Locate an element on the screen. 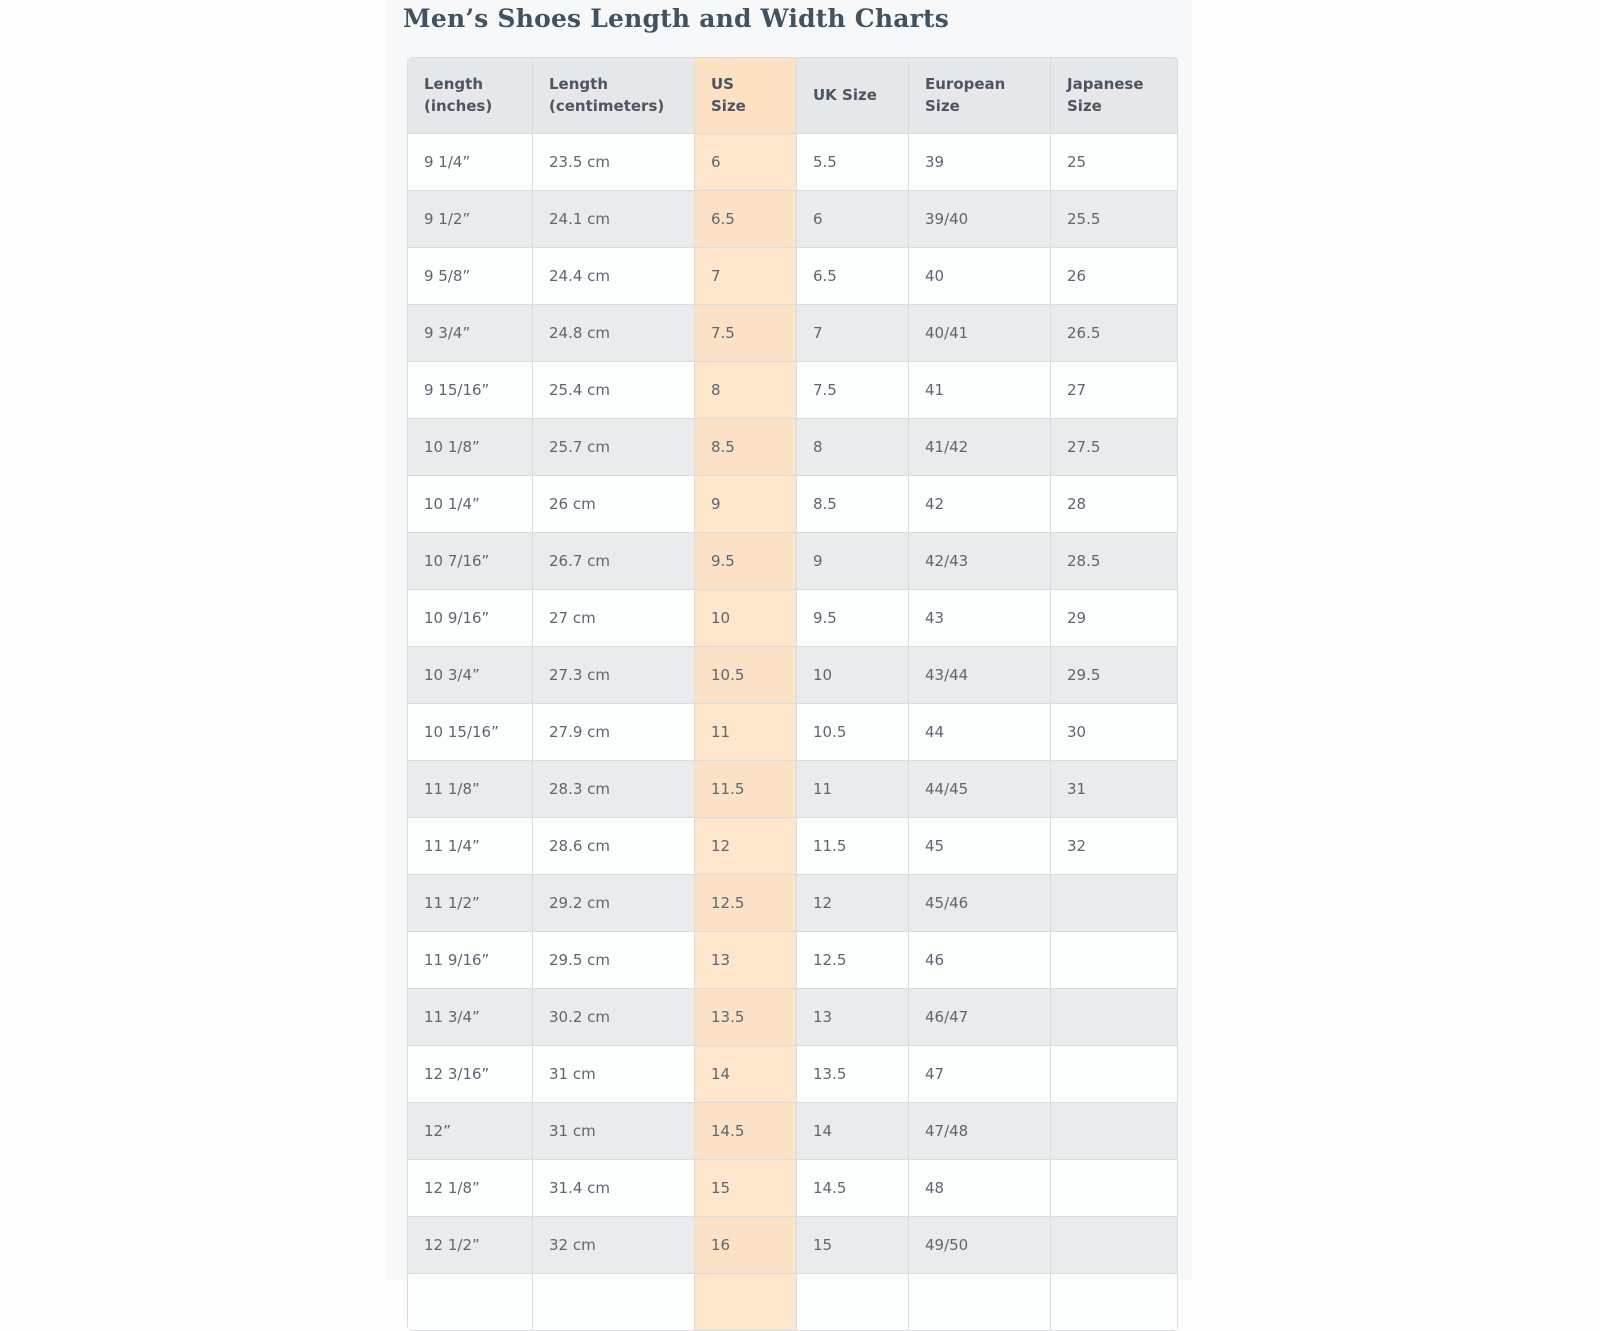 The image size is (1600, 1331). cell-us-size: 11 is located at coordinates (745, 732).